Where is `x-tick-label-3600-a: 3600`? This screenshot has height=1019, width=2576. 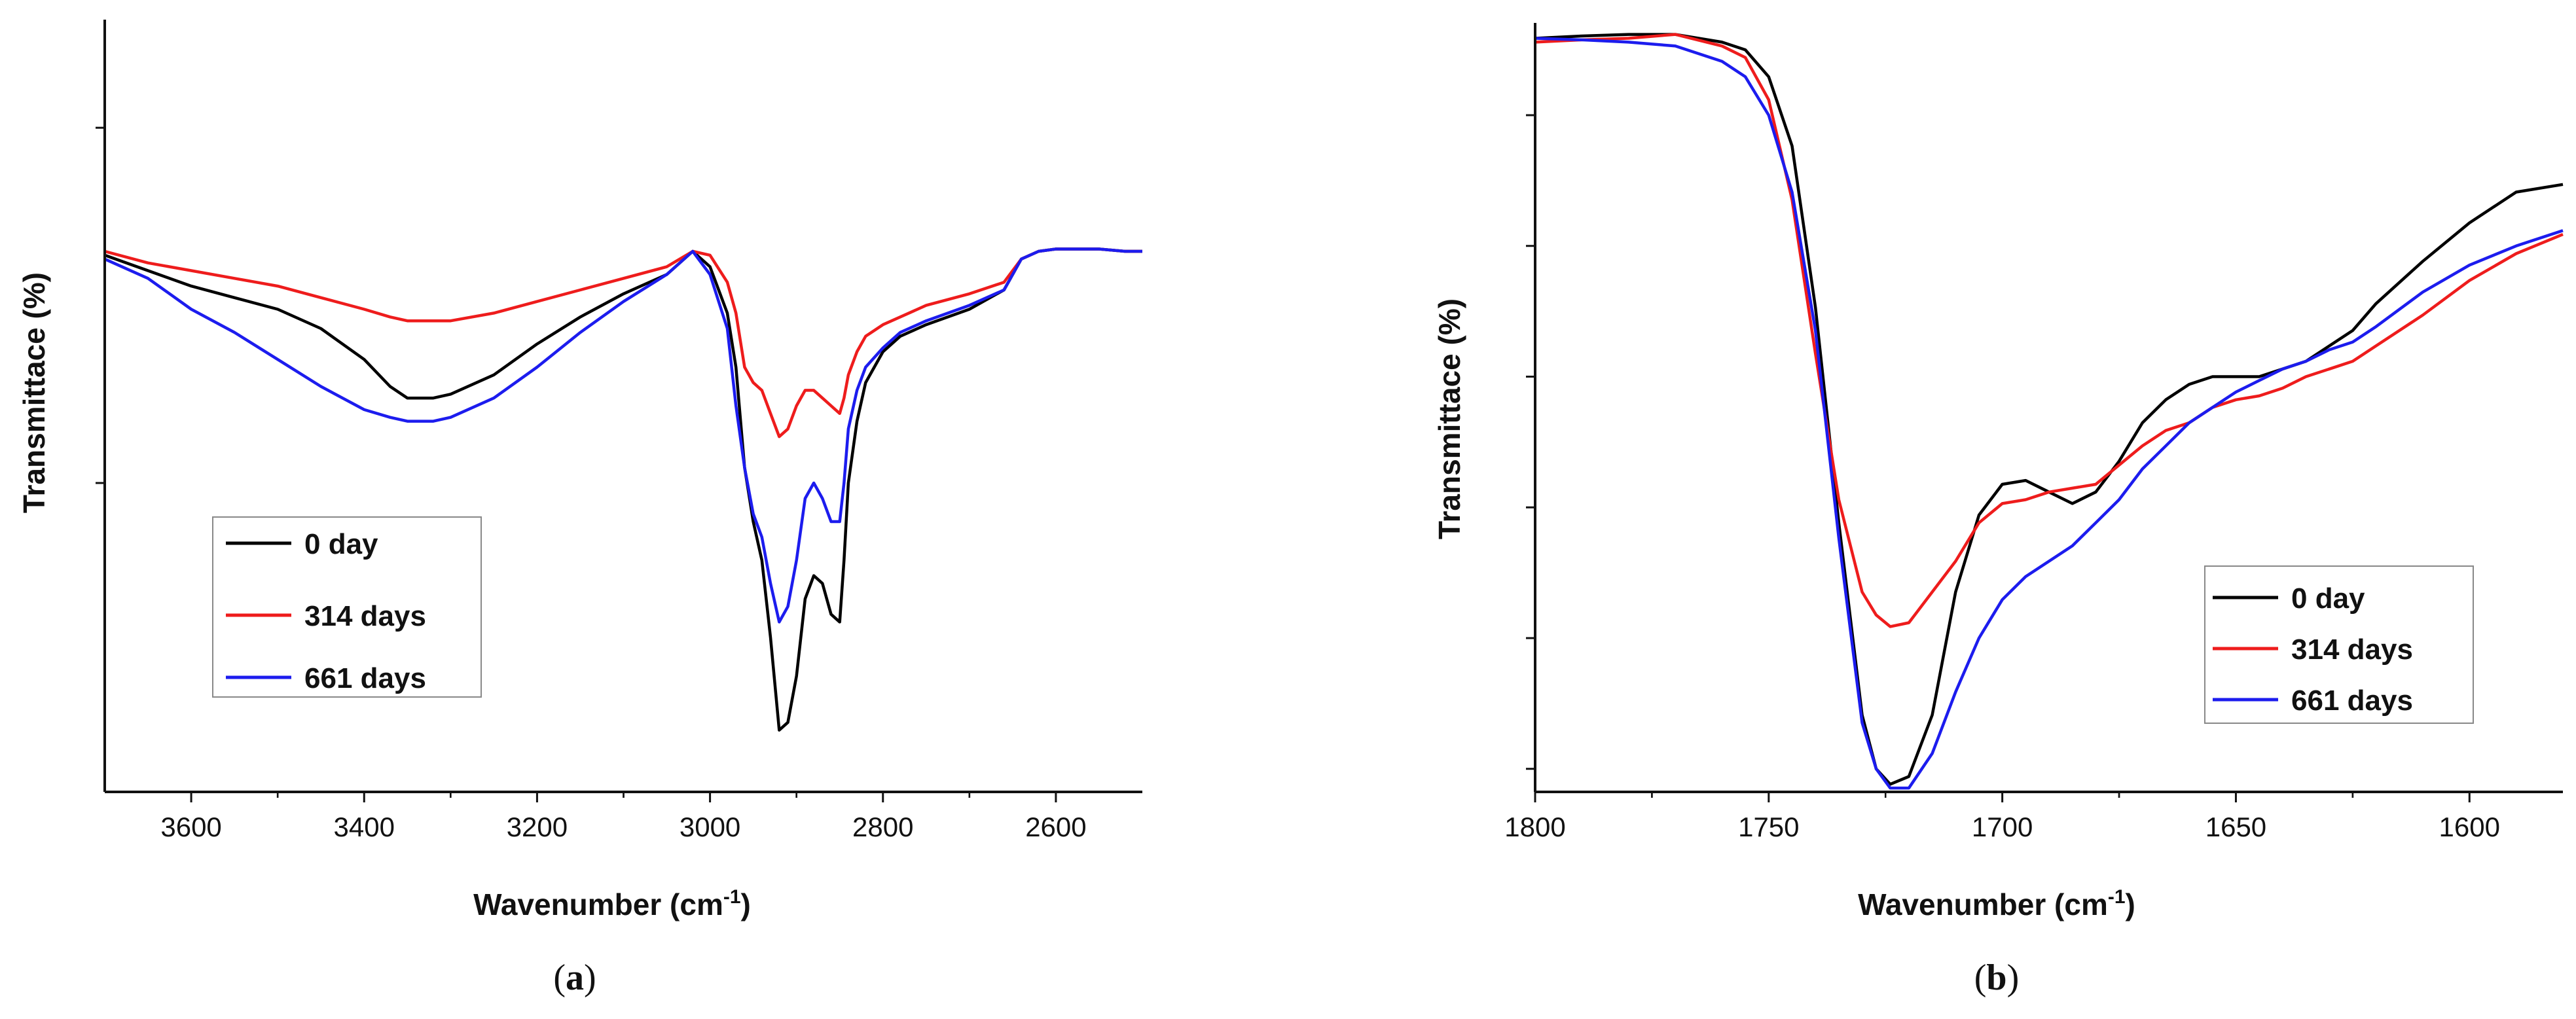 x-tick-label-3600-a: 3600 is located at coordinates (190, 827).